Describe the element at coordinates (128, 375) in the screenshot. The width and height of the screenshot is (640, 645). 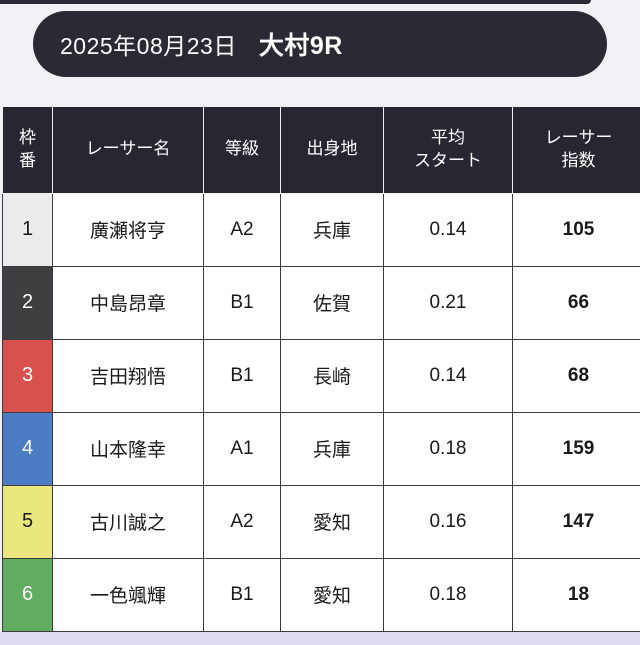
I see `racer-name-cell: 吉田翔悟` at that location.